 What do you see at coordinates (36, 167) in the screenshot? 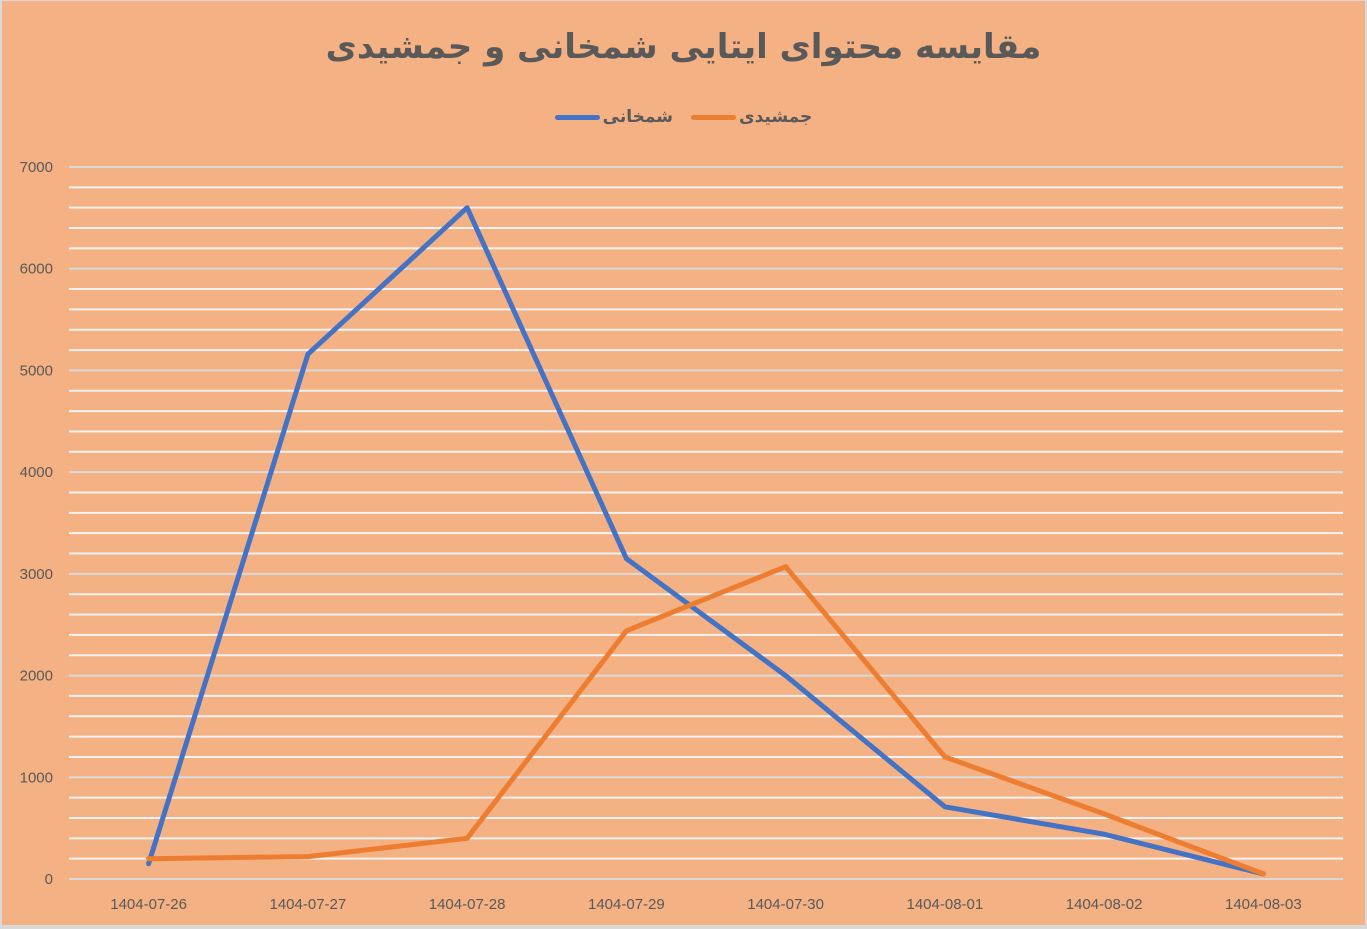
I see `y-tick-label: 7000` at bounding box center [36, 167].